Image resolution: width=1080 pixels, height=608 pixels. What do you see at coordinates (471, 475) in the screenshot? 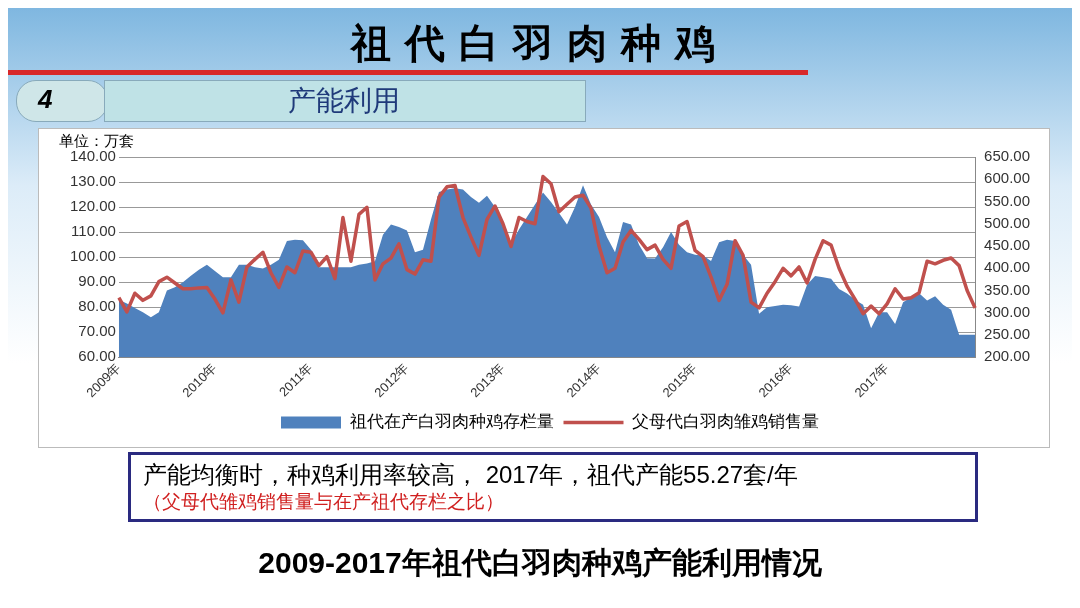
I see `text: 产能均衡时，种鸡利用率较高， 2017年，祖代产能55.27套/年` at bounding box center [471, 475].